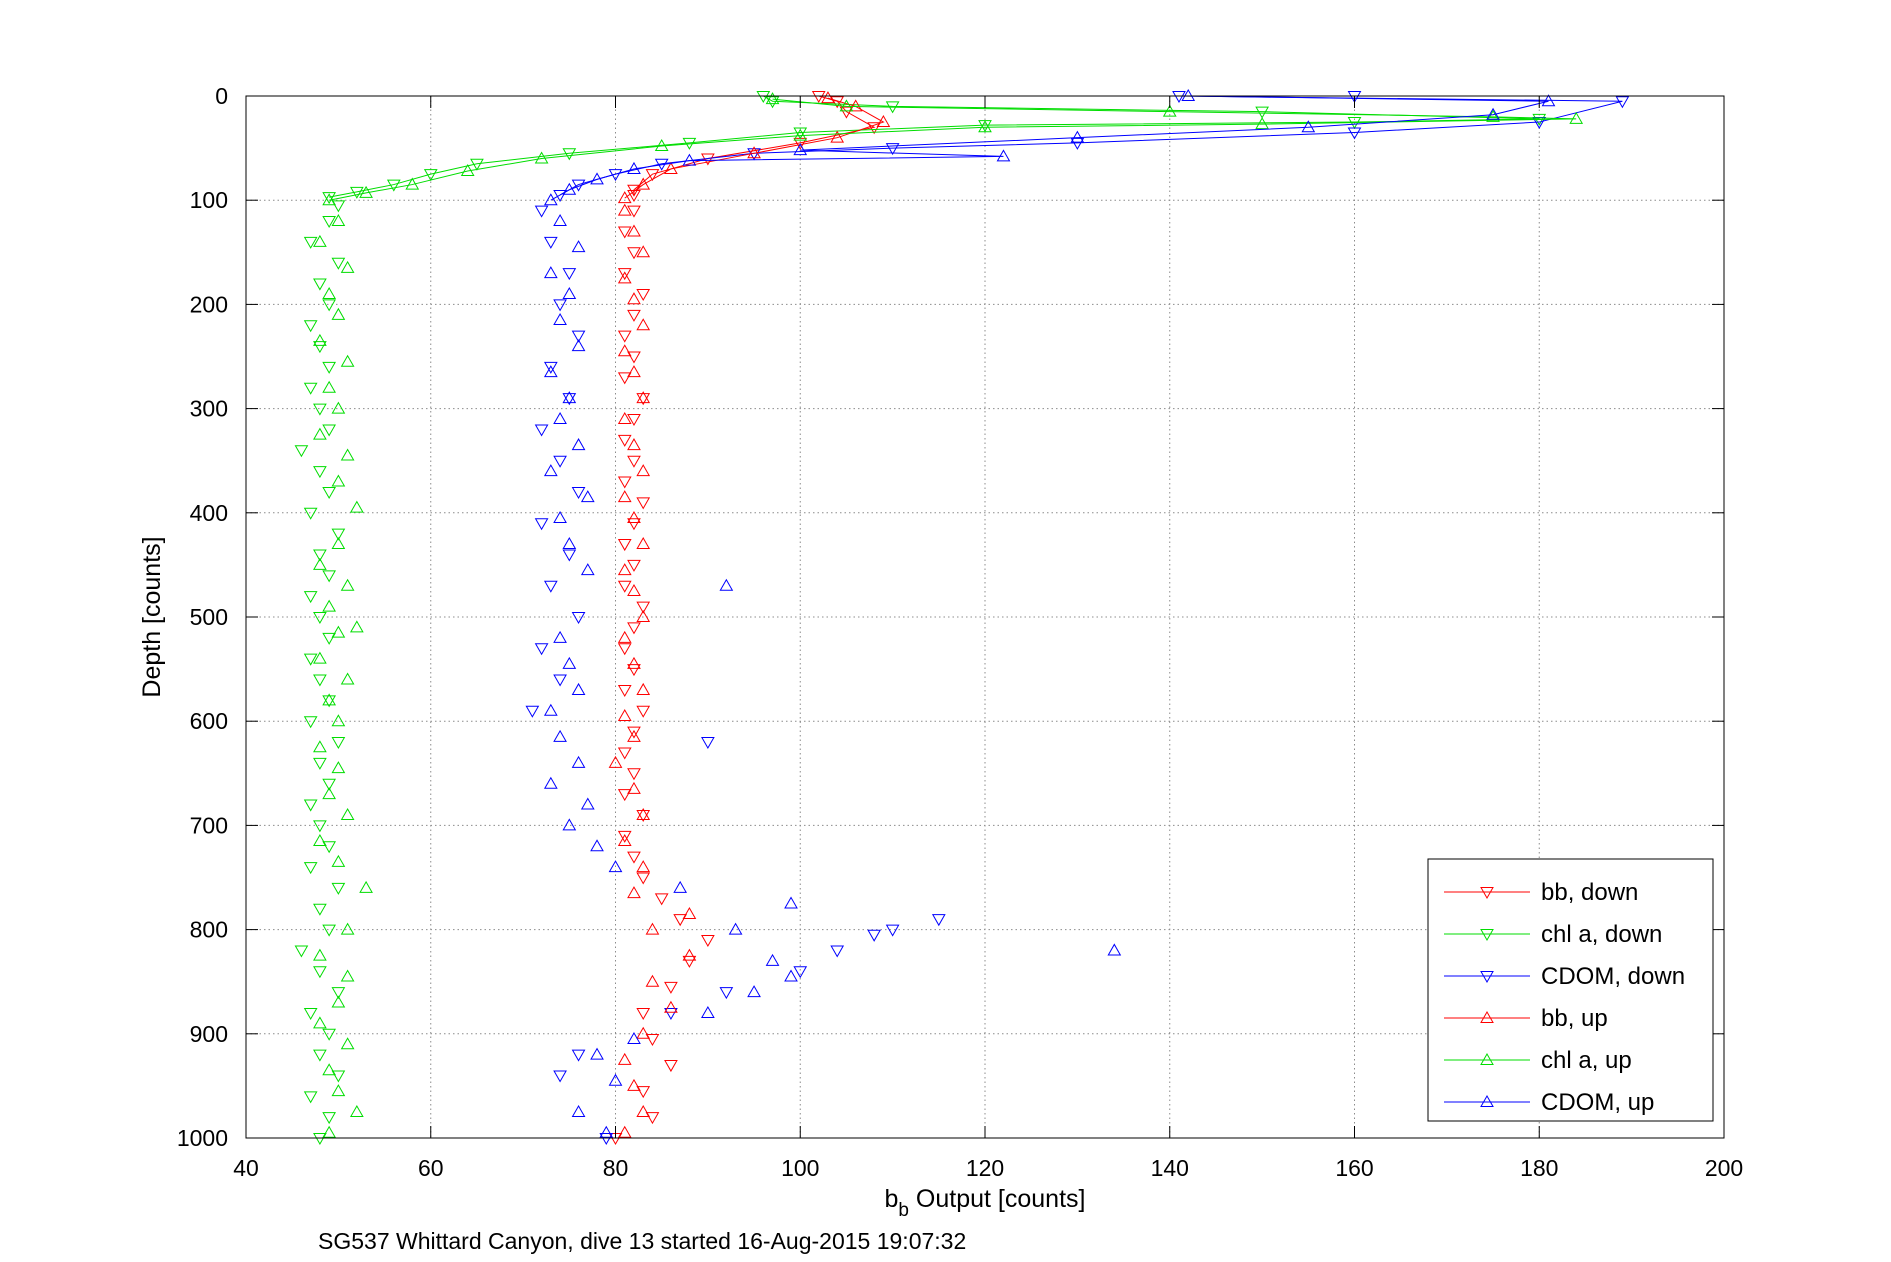  Describe the element at coordinates (1589, 892) in the screenshot. I see `legend-entry-label: bb, down` at that location.